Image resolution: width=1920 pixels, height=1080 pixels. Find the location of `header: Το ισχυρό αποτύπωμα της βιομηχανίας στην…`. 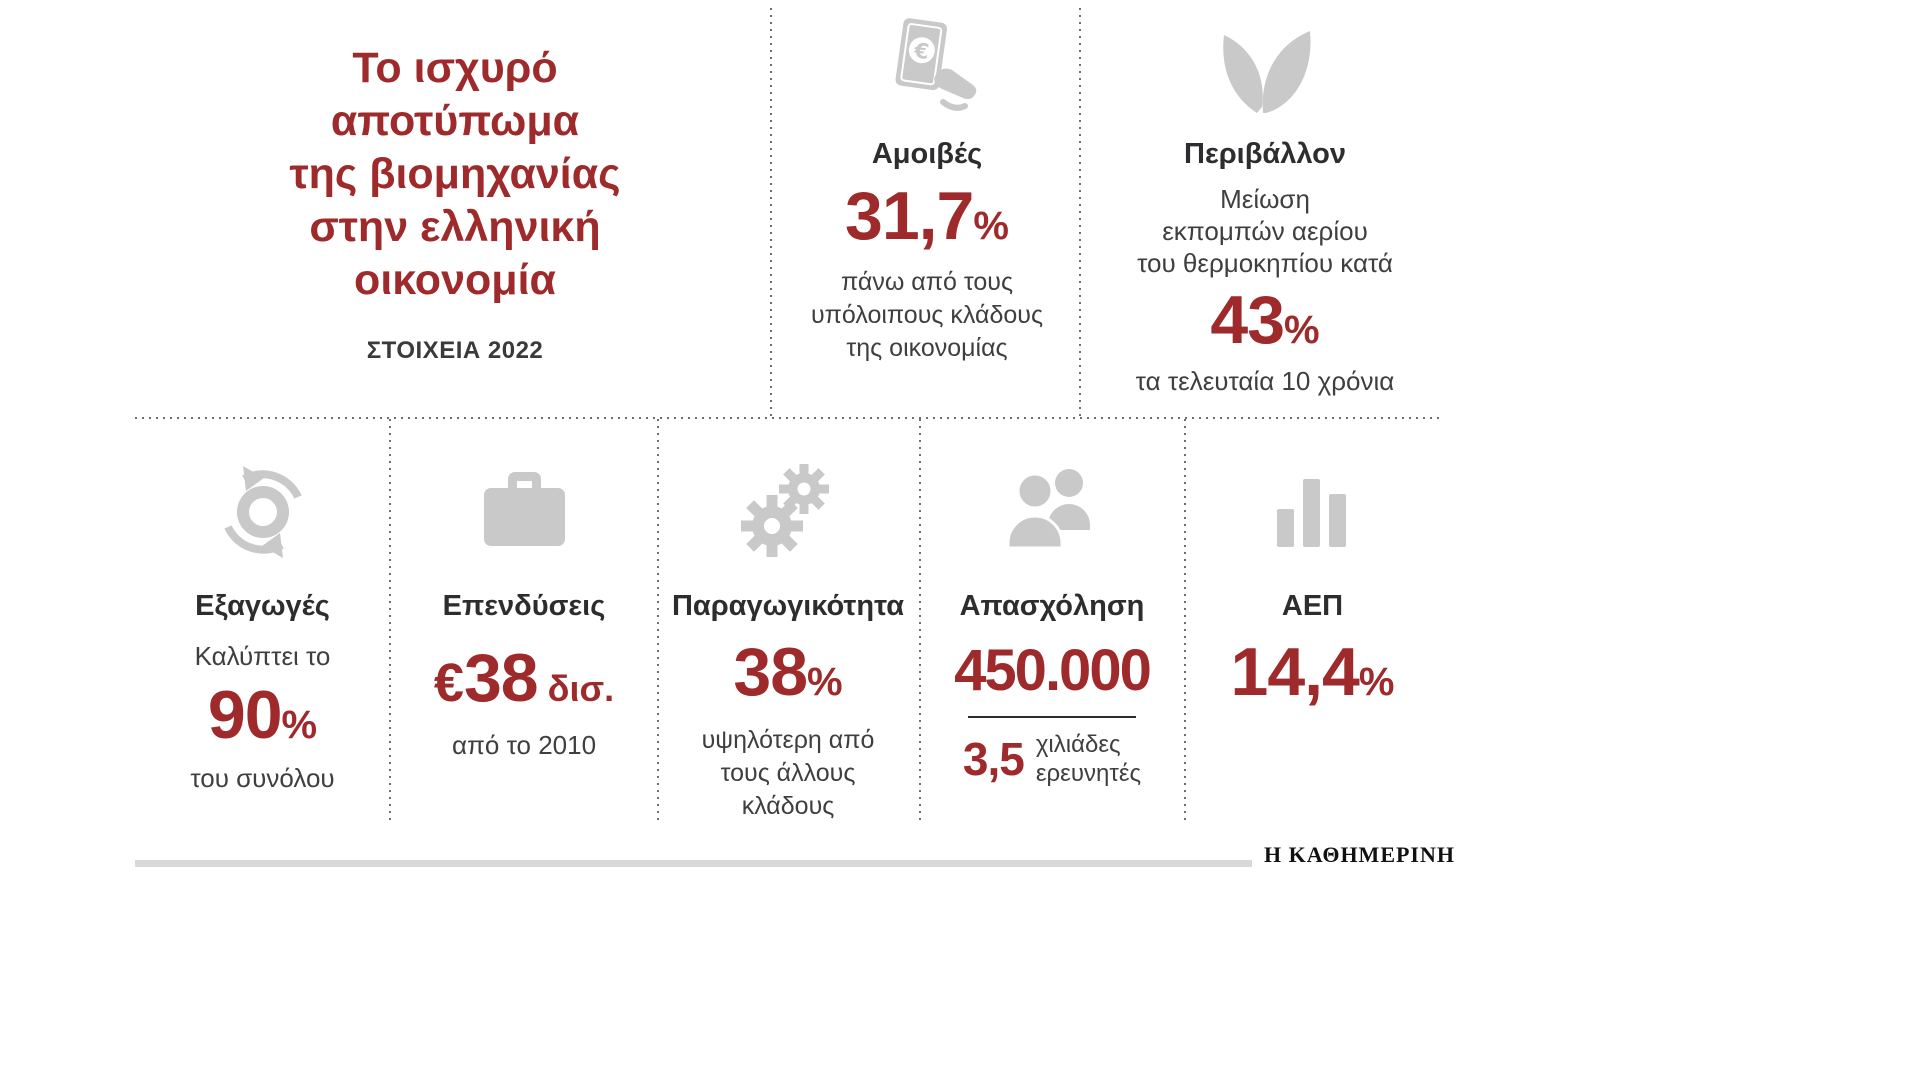

header: Το ισχυρό αποτύπωμα της βιομηχανίας στην… is located at coordinates (455, 203).